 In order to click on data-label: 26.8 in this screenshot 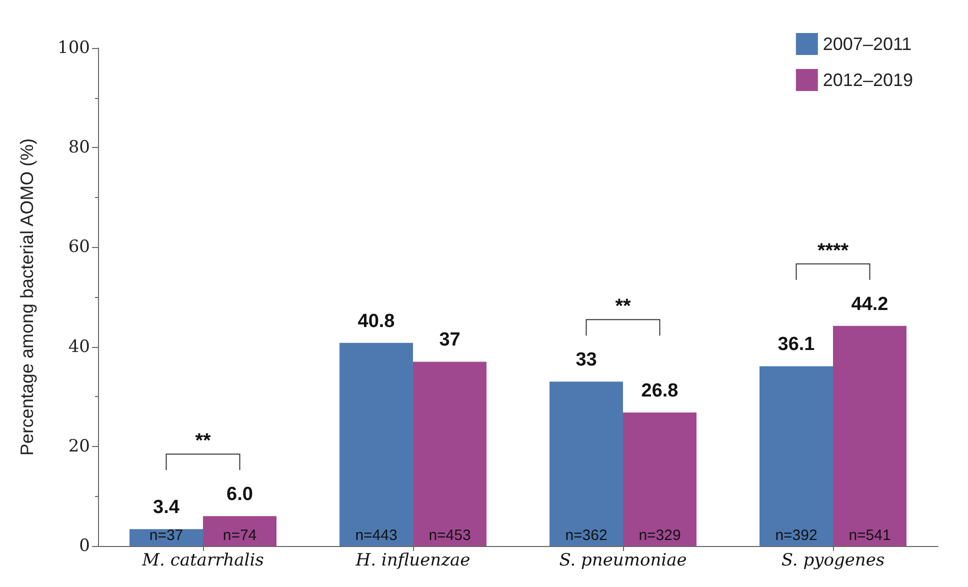, I will do `click(659, 391)`.